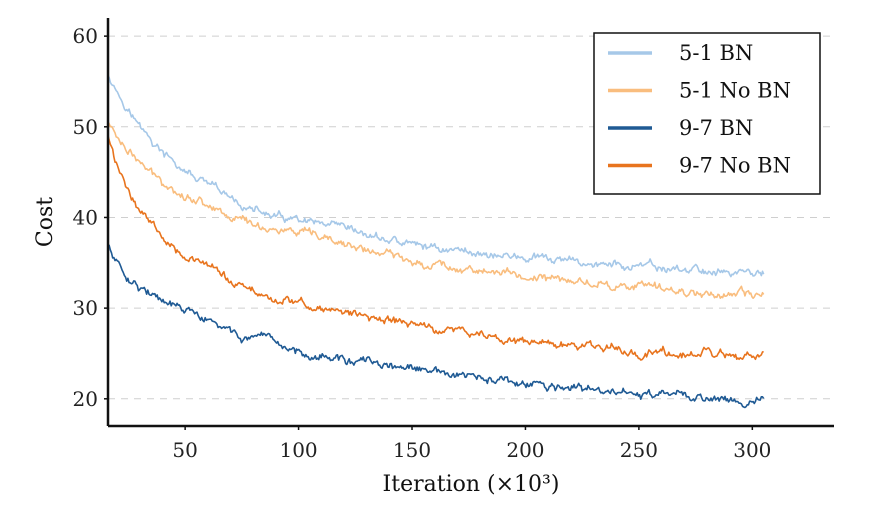 The width and height of the screenshot is (885, 506). I want to click on legend-label: 9-7 No BN, so click(735, 166).